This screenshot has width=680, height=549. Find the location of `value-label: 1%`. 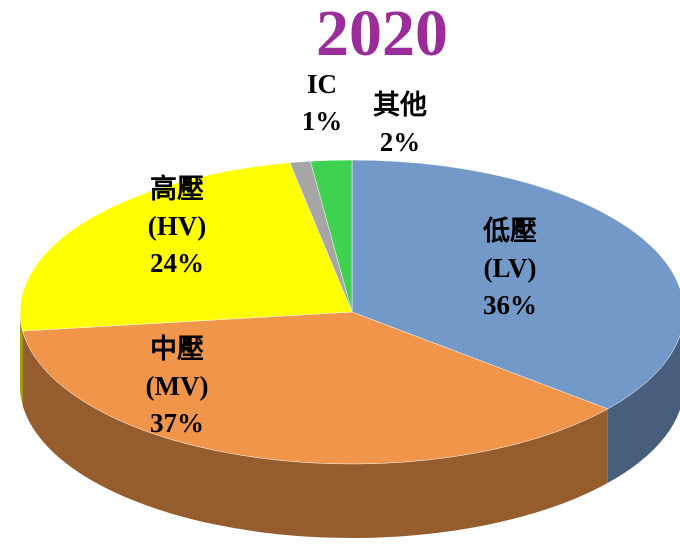

value-label: 1% is located at coordinates (322, 121).